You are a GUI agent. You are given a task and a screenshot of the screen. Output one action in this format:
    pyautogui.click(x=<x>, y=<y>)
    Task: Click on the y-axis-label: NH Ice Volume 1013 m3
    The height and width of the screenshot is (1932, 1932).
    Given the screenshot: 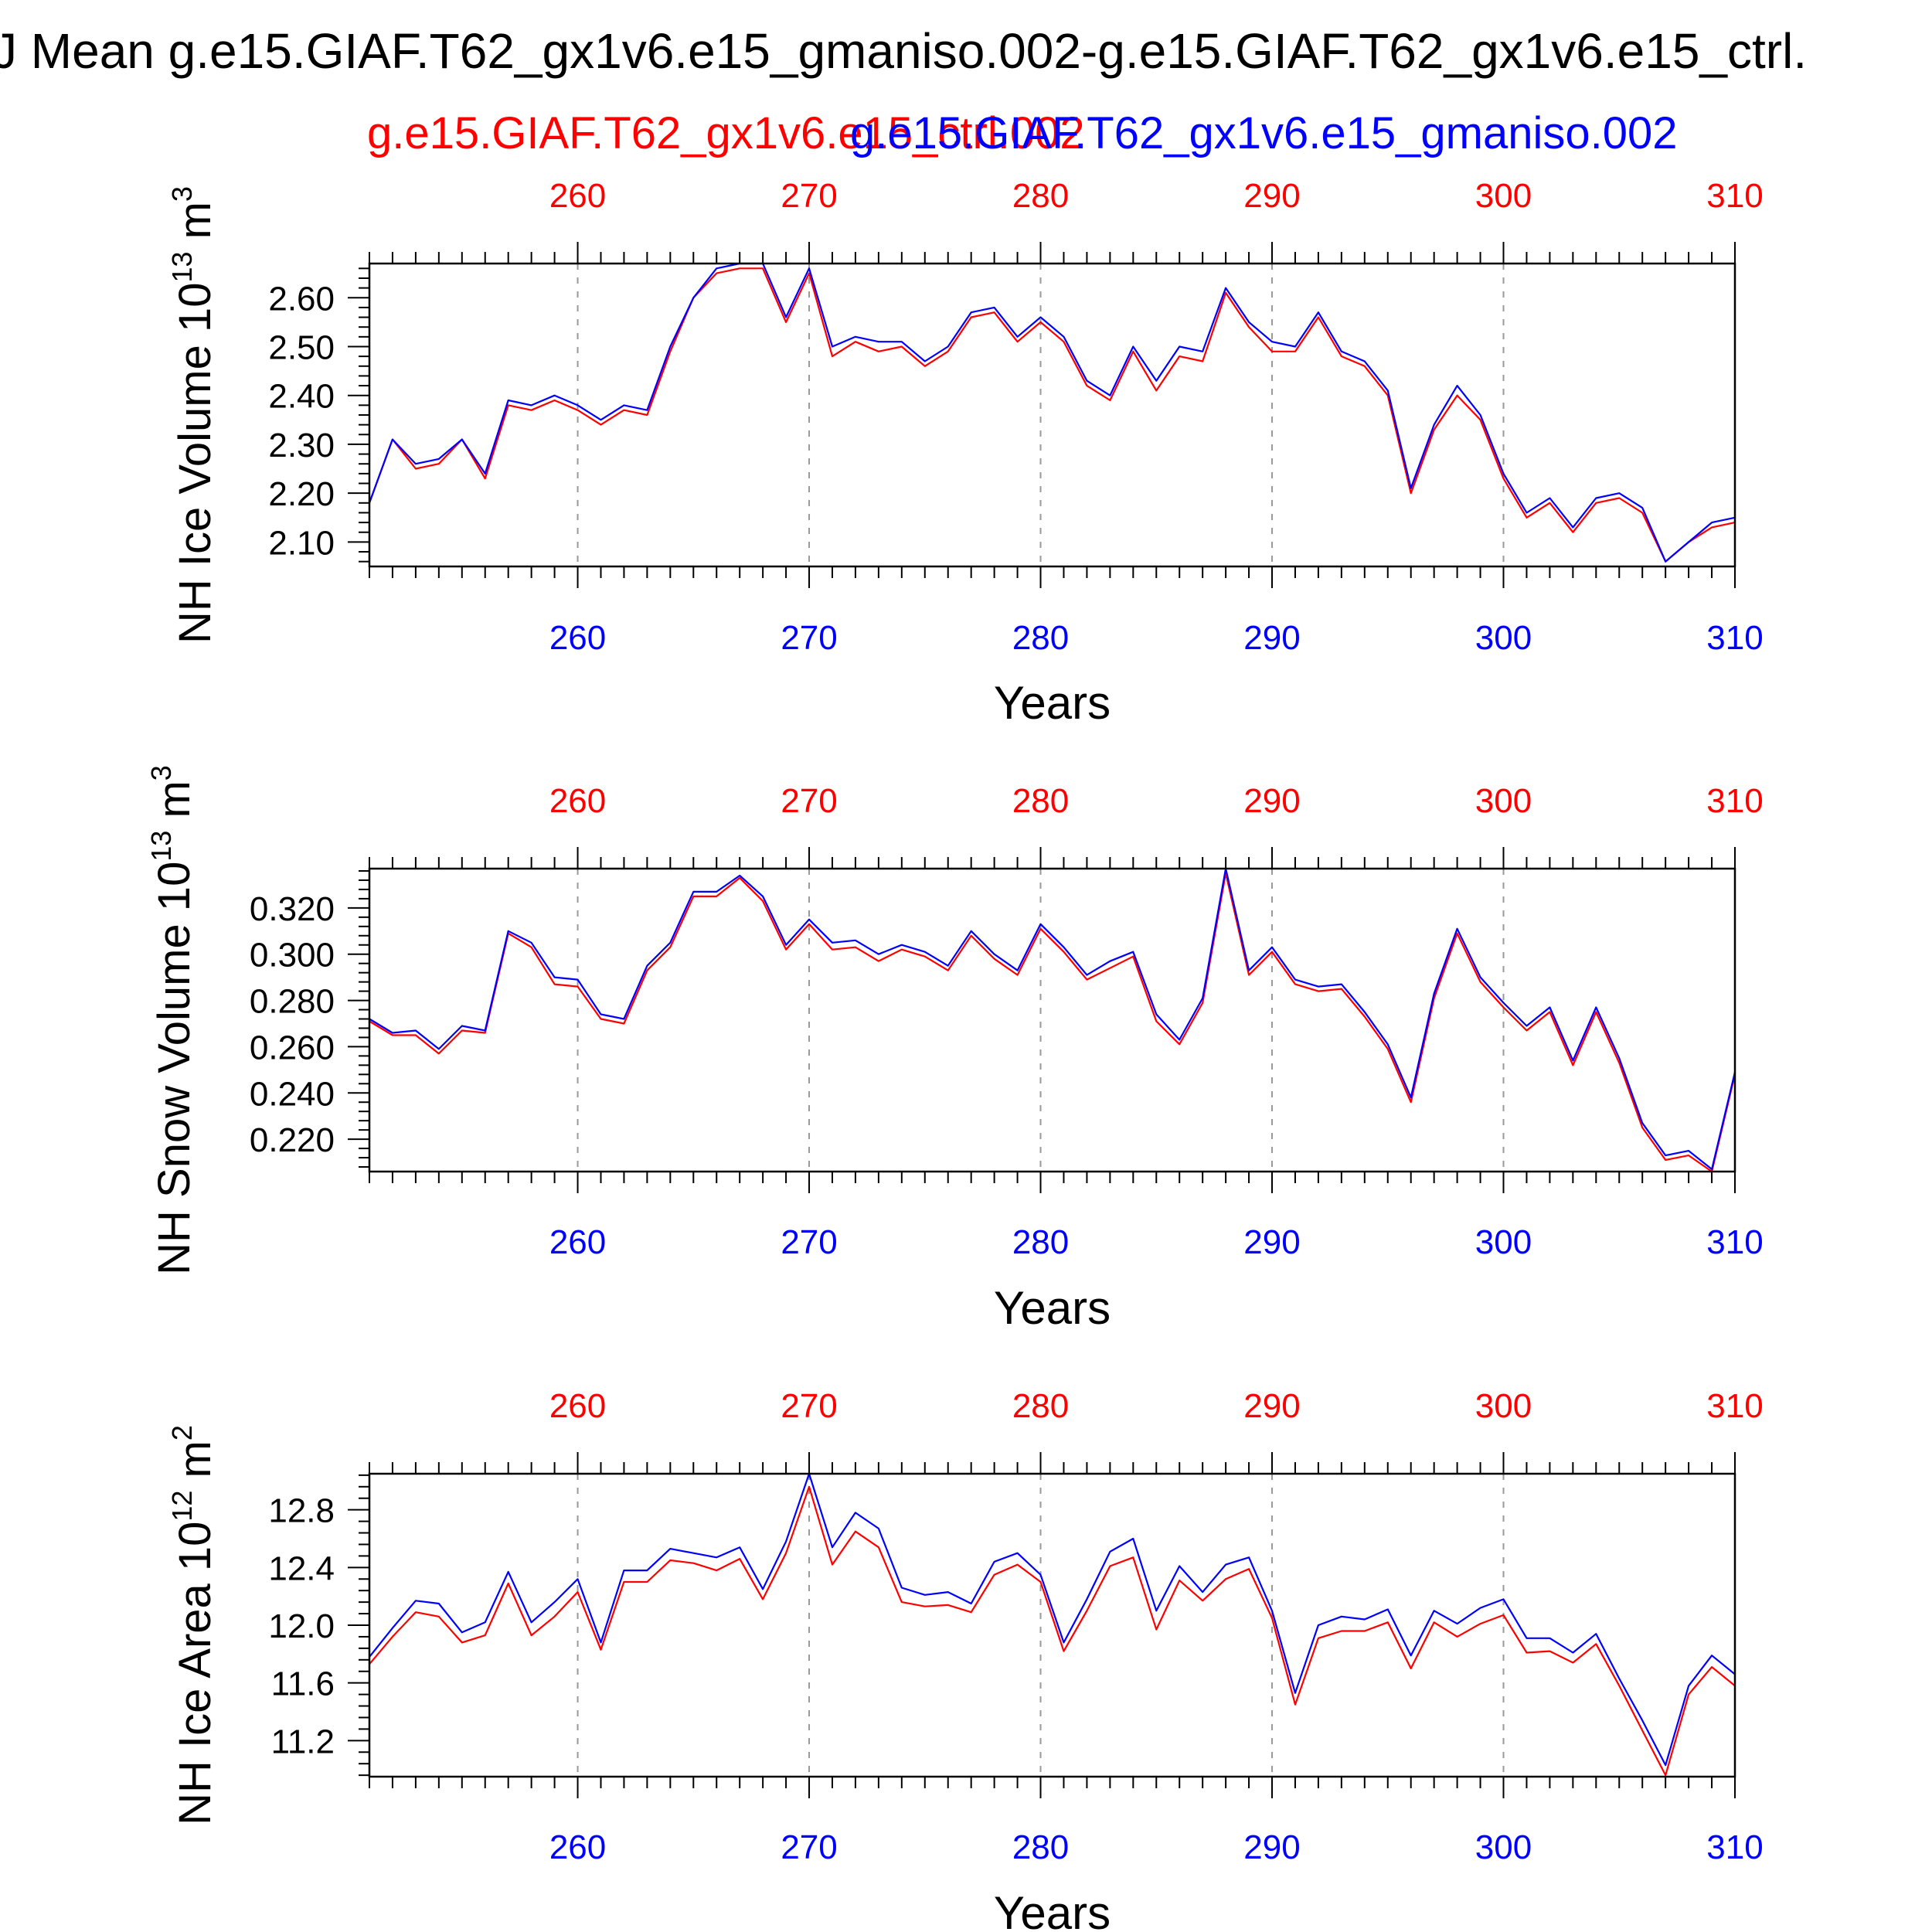 What is the action you would take?
    pyautogui.click(x=193, y=415)
    